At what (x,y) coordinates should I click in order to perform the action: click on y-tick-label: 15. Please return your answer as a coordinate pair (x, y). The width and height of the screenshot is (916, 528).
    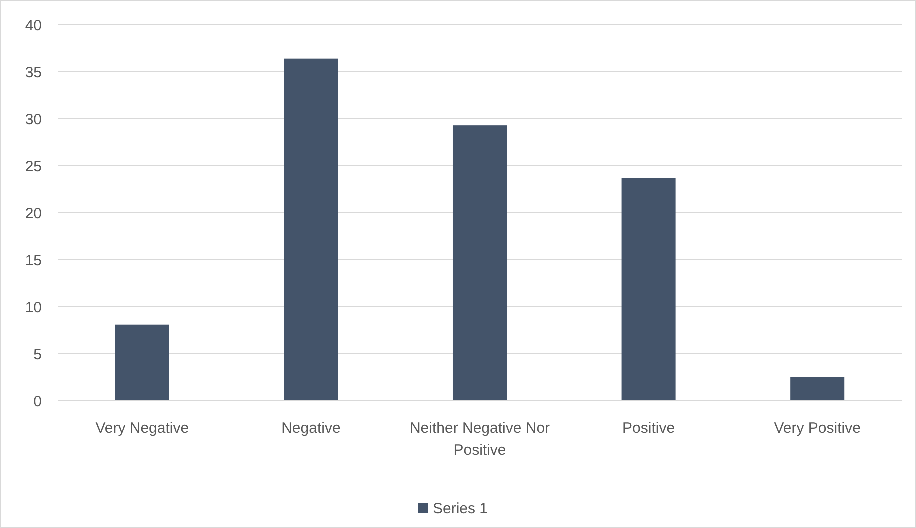
    Looking at the image, I should click on (33, 261).